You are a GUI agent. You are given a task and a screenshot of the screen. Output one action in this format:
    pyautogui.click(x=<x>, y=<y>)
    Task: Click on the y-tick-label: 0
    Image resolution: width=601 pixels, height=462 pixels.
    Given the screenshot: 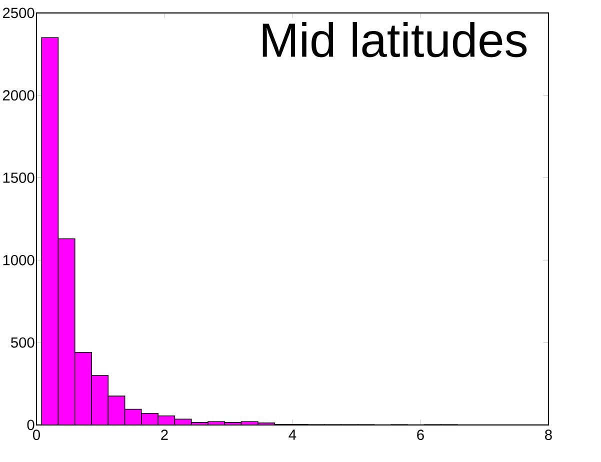 What is the action you would take?
    pyautogui.click(x=30, y=425)
    